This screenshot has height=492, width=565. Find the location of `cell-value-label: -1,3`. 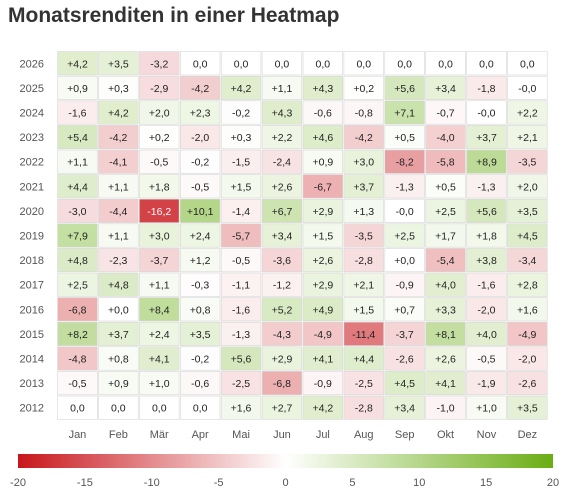

cell-value-label: -1,3 is located at coordinates (486, 187).